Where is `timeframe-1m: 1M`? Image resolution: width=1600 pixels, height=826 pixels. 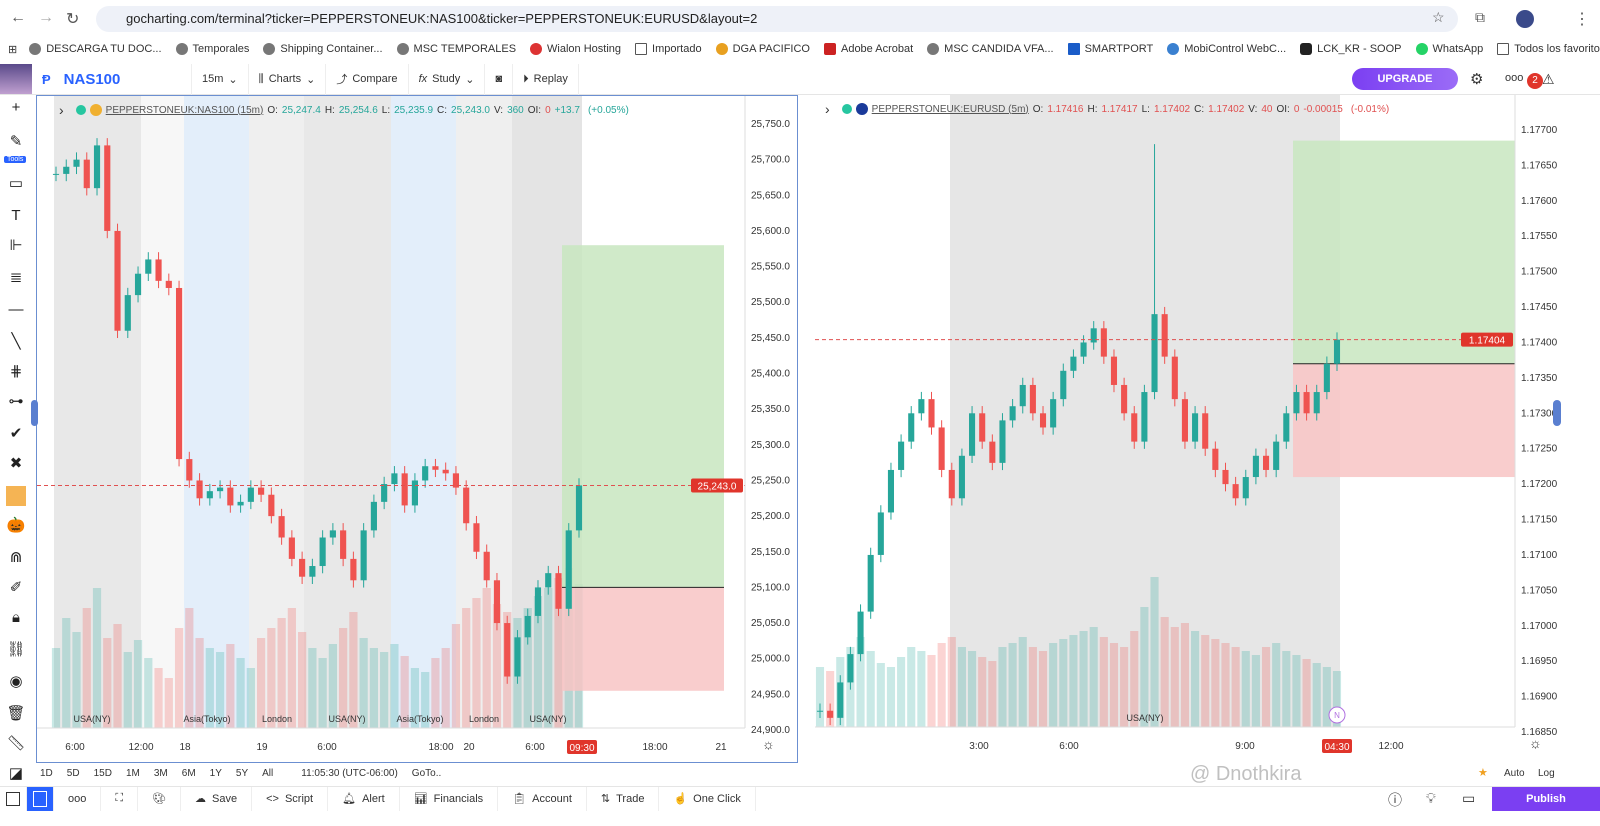 timeframe-1m: 1M is located at coordinates (132, 773).